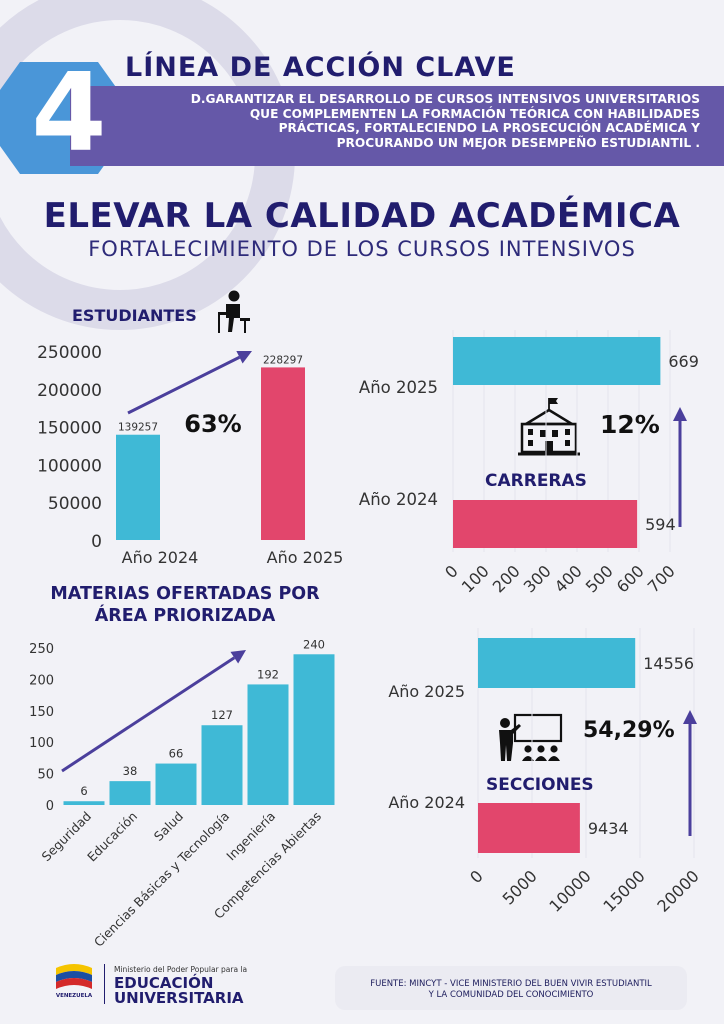 The width and height of the screenshot is (724, 1024). What do you see at coordinates (677, 890) in the screenshot?
I see `x-tick-label: 20000` at bounding box center [677, 890].